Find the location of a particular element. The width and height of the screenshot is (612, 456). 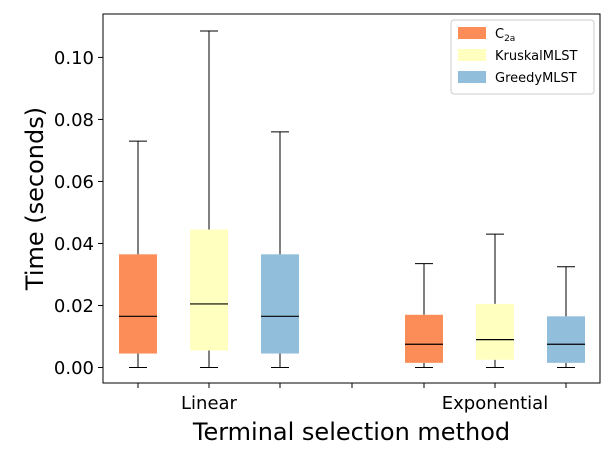

x-axis-title: Terminal selection method is located at coordinates (351, 432).